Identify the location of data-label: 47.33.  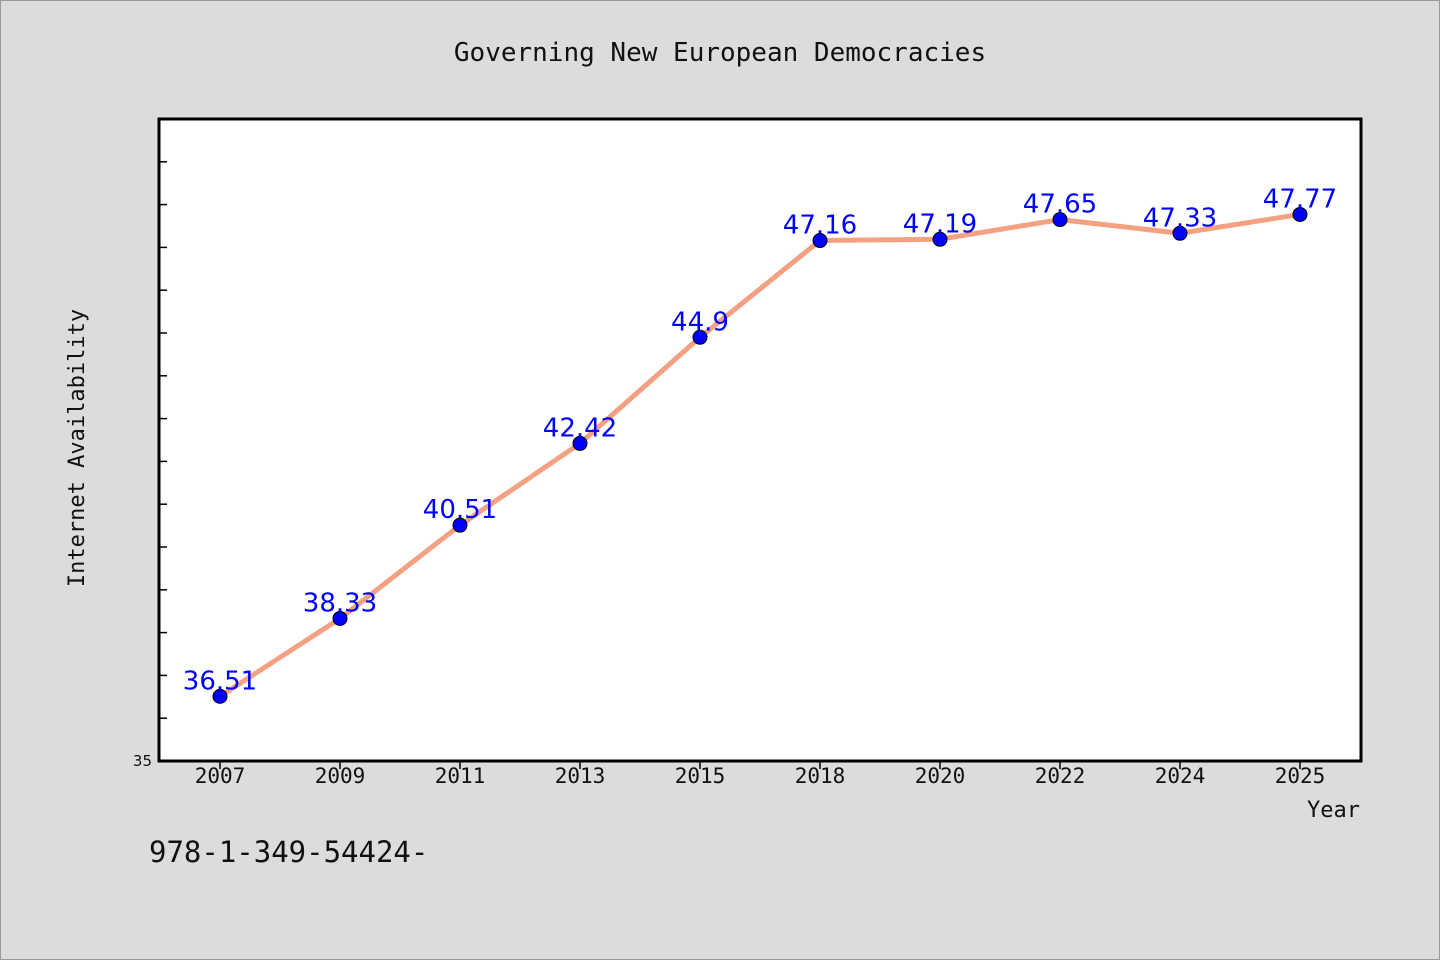
(1180, 218).